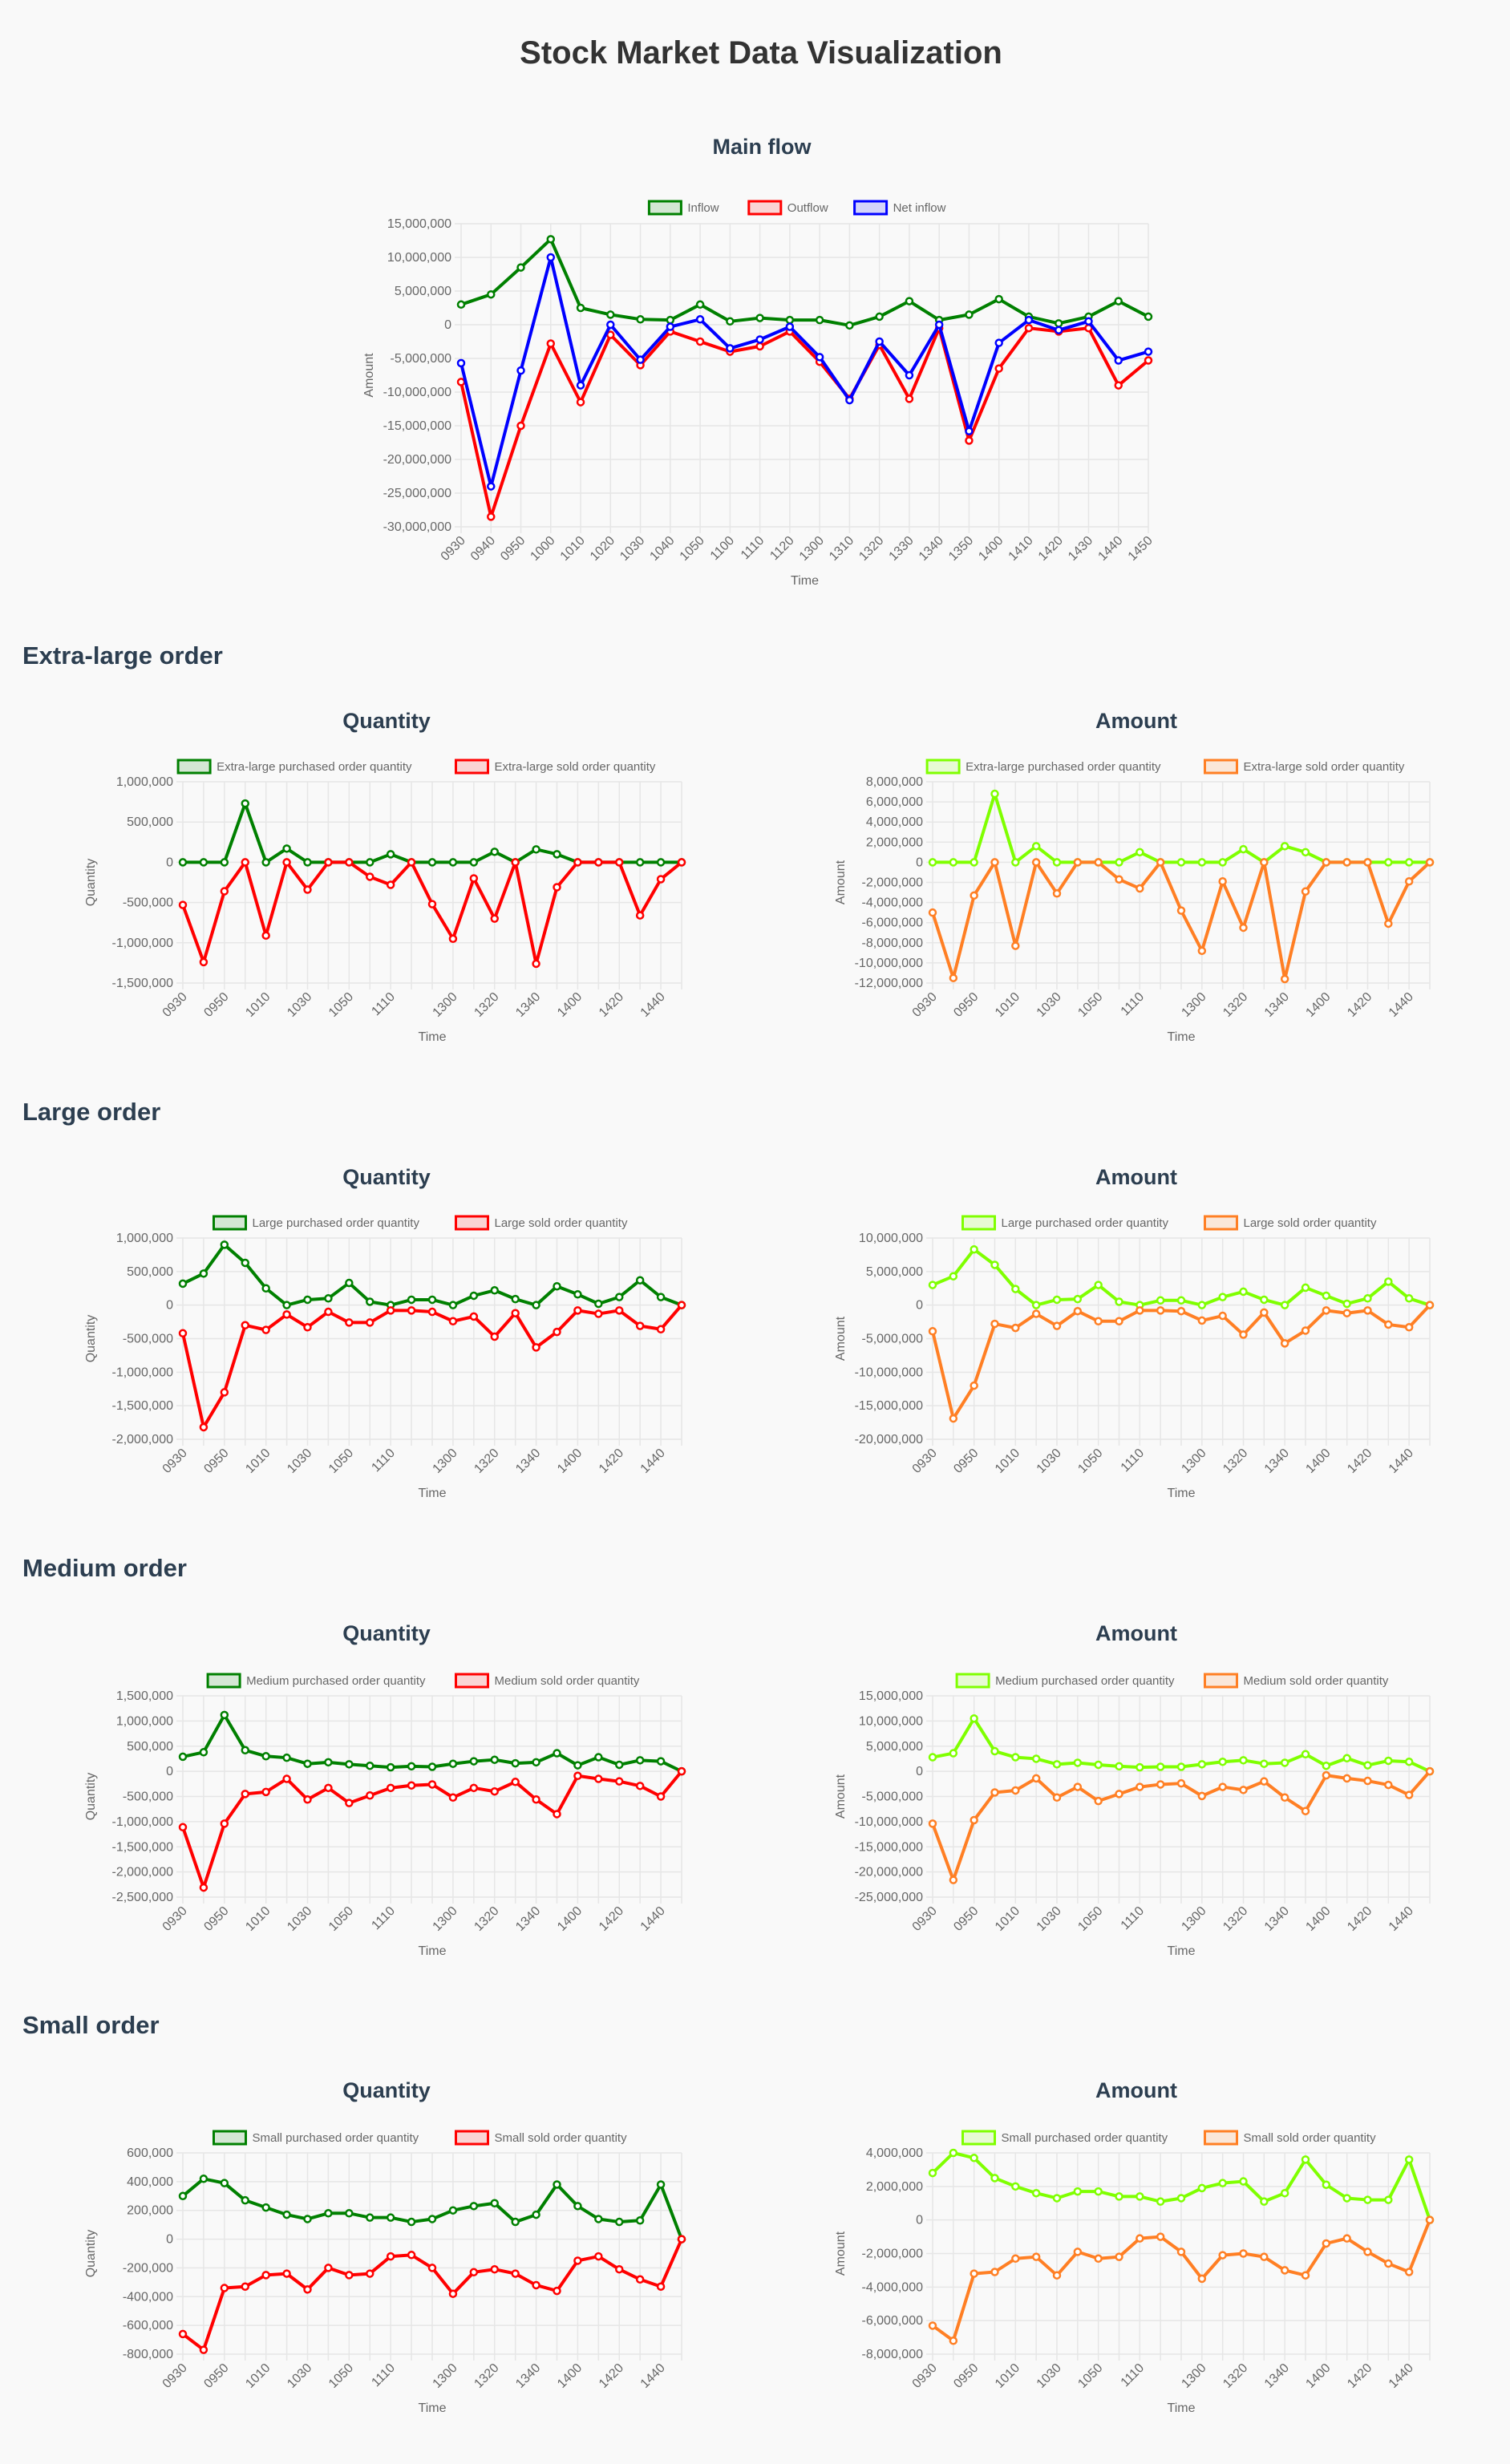 The image size is (1510, 2464). I want to click on extra-large-amount-ytick-label: 8,000,000, so click(894, 782).